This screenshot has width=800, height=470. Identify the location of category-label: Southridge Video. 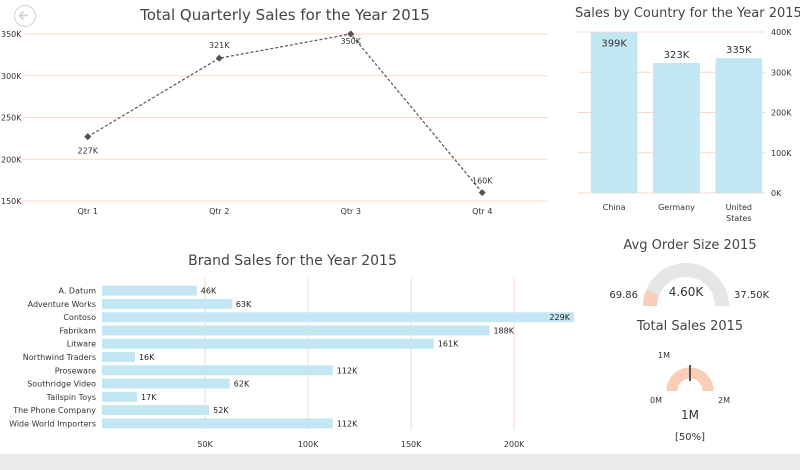
(61, 384).